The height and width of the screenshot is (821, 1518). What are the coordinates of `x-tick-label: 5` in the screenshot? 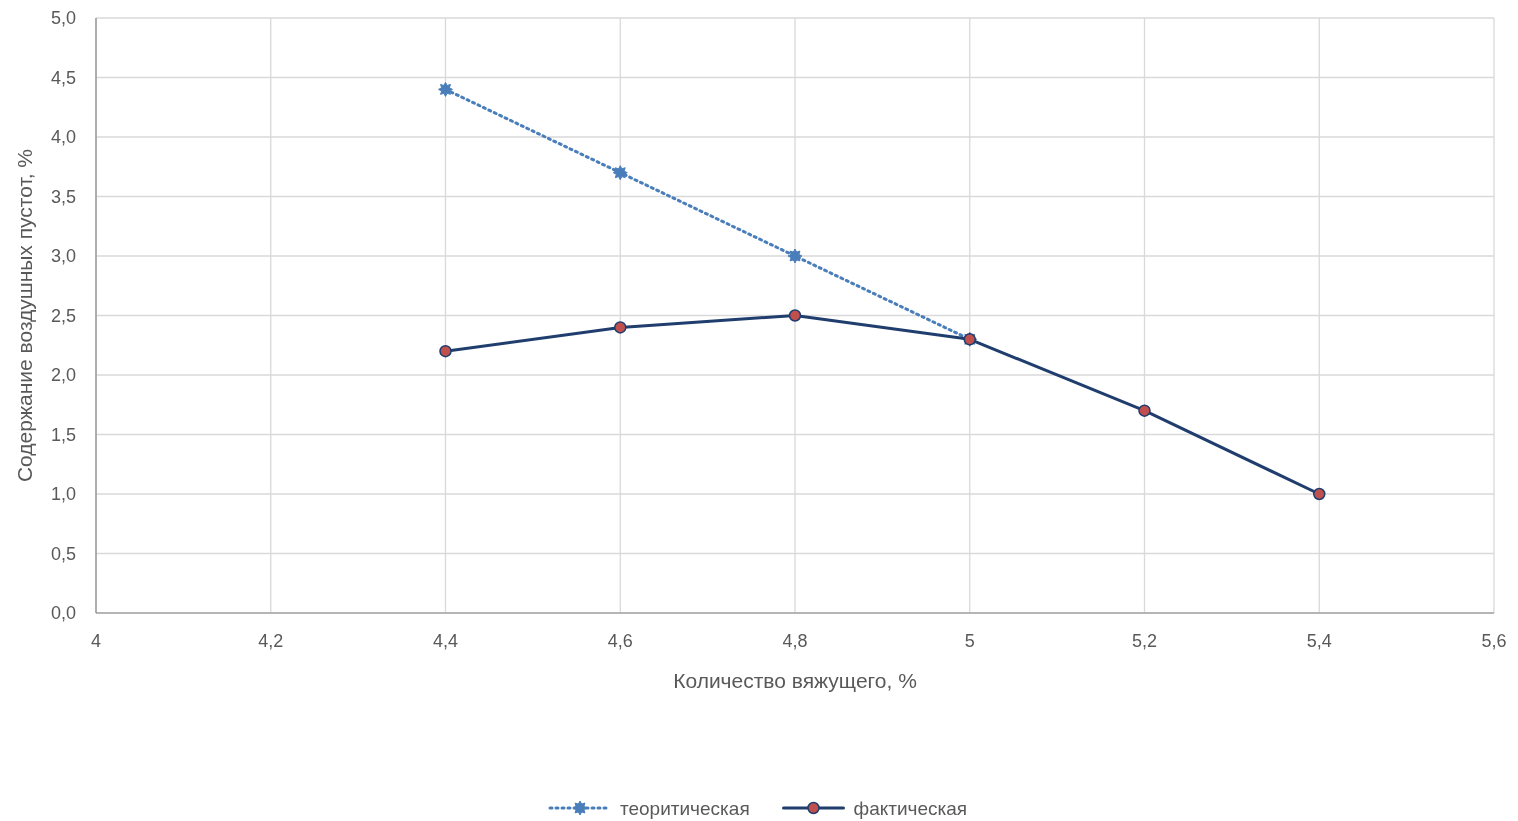 It's located at (969, 641).